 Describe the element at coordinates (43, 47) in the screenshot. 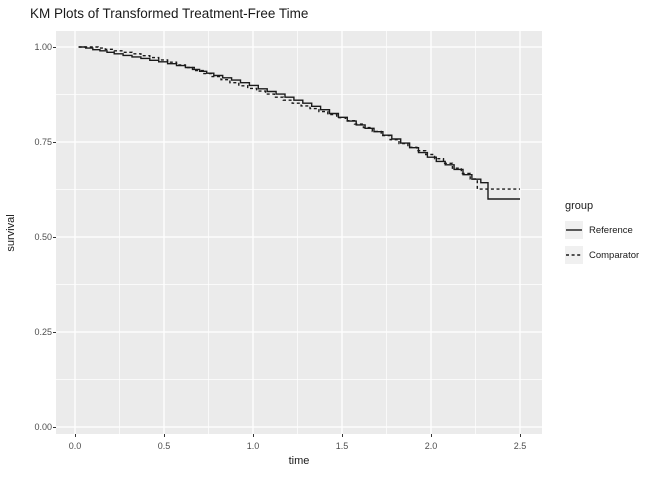

I see `y-tick-label: 1.00` at that location.